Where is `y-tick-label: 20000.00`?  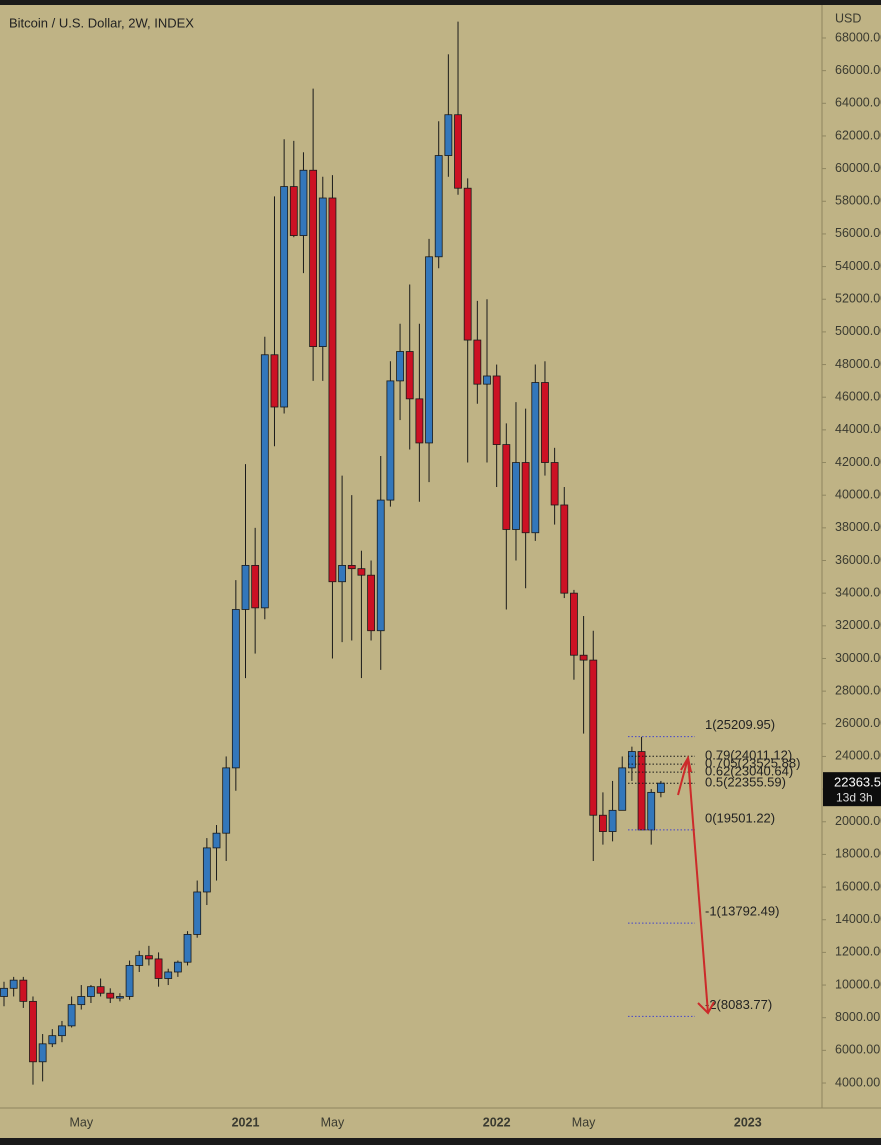 y-tick-label: 20000.00 is located at coordinates (858, 821).